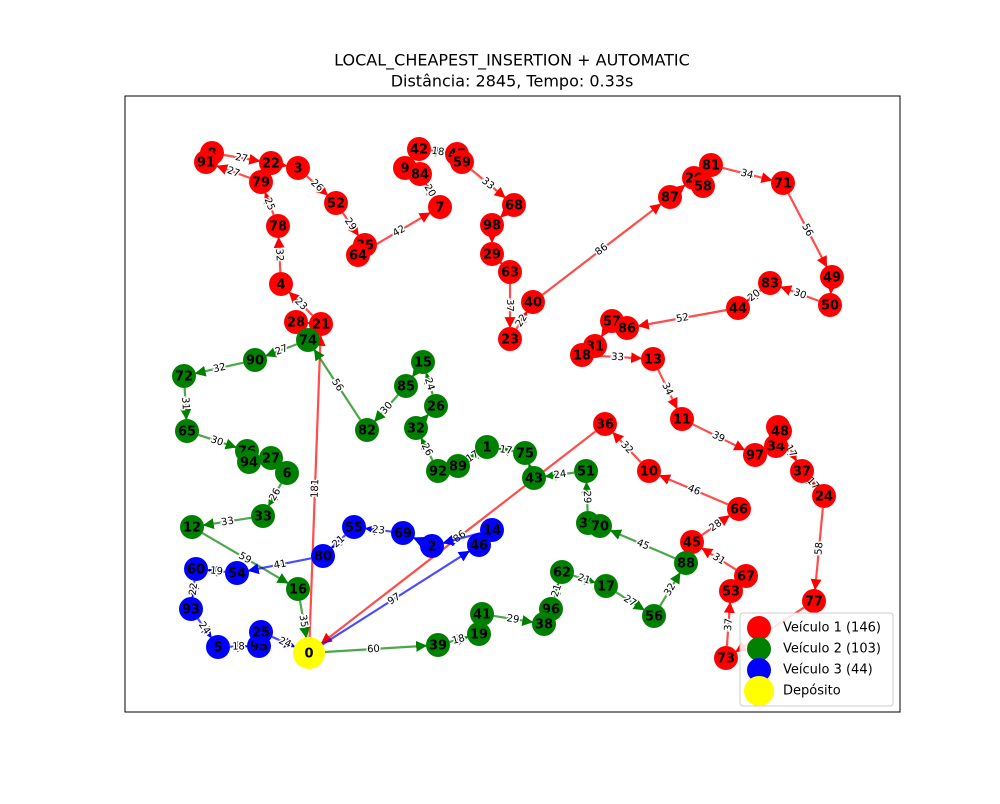 The image size is (1000, 804). Describe the element at coordinates (308, 341) in the screenshot. I see `node-label: 74` at that location.